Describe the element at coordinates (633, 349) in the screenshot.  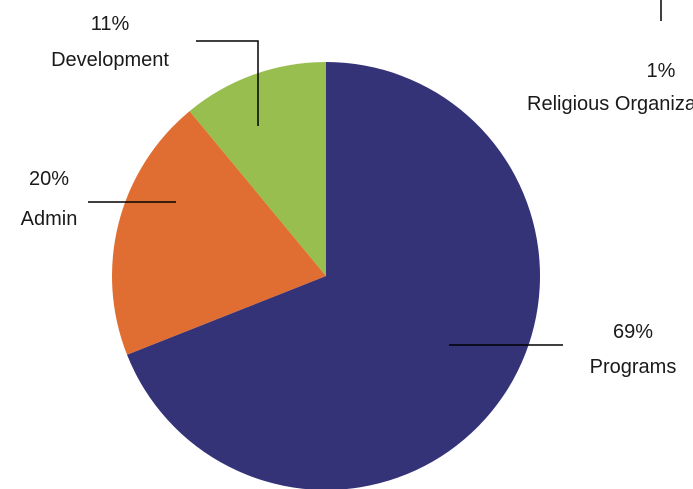
I see `label-programs: 69% Programs` at that location.